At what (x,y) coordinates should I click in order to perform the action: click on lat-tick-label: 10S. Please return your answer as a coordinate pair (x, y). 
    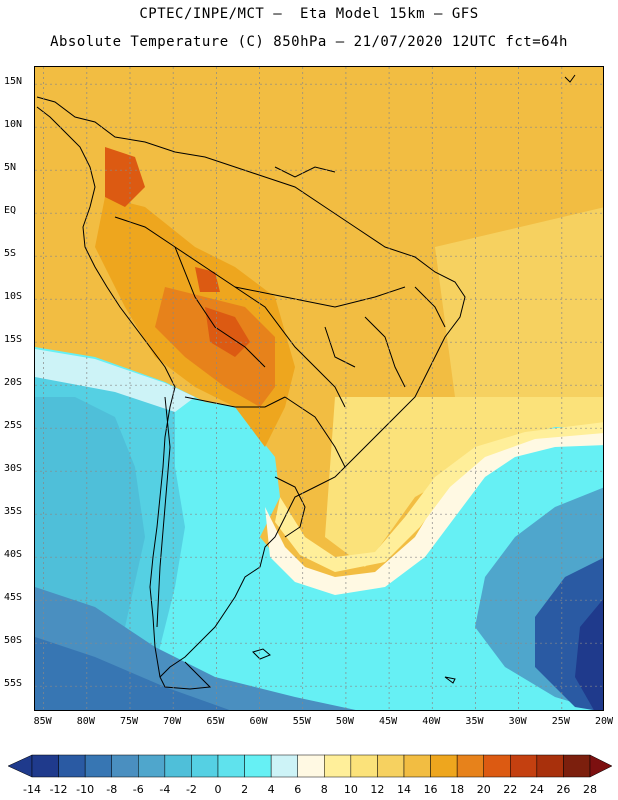
    Looking at the image, I should click on (13, 297).